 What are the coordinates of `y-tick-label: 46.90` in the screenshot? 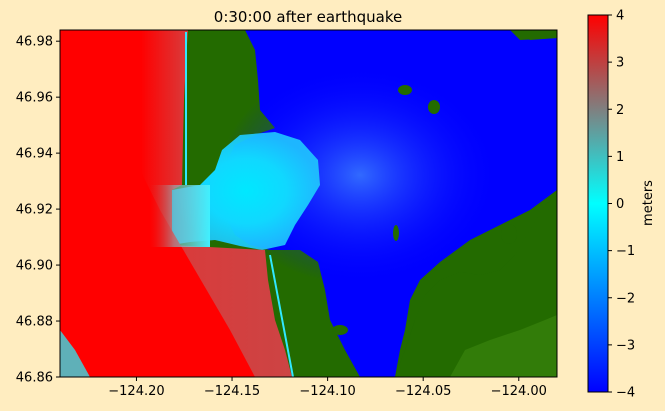 It's located at (34, 266).